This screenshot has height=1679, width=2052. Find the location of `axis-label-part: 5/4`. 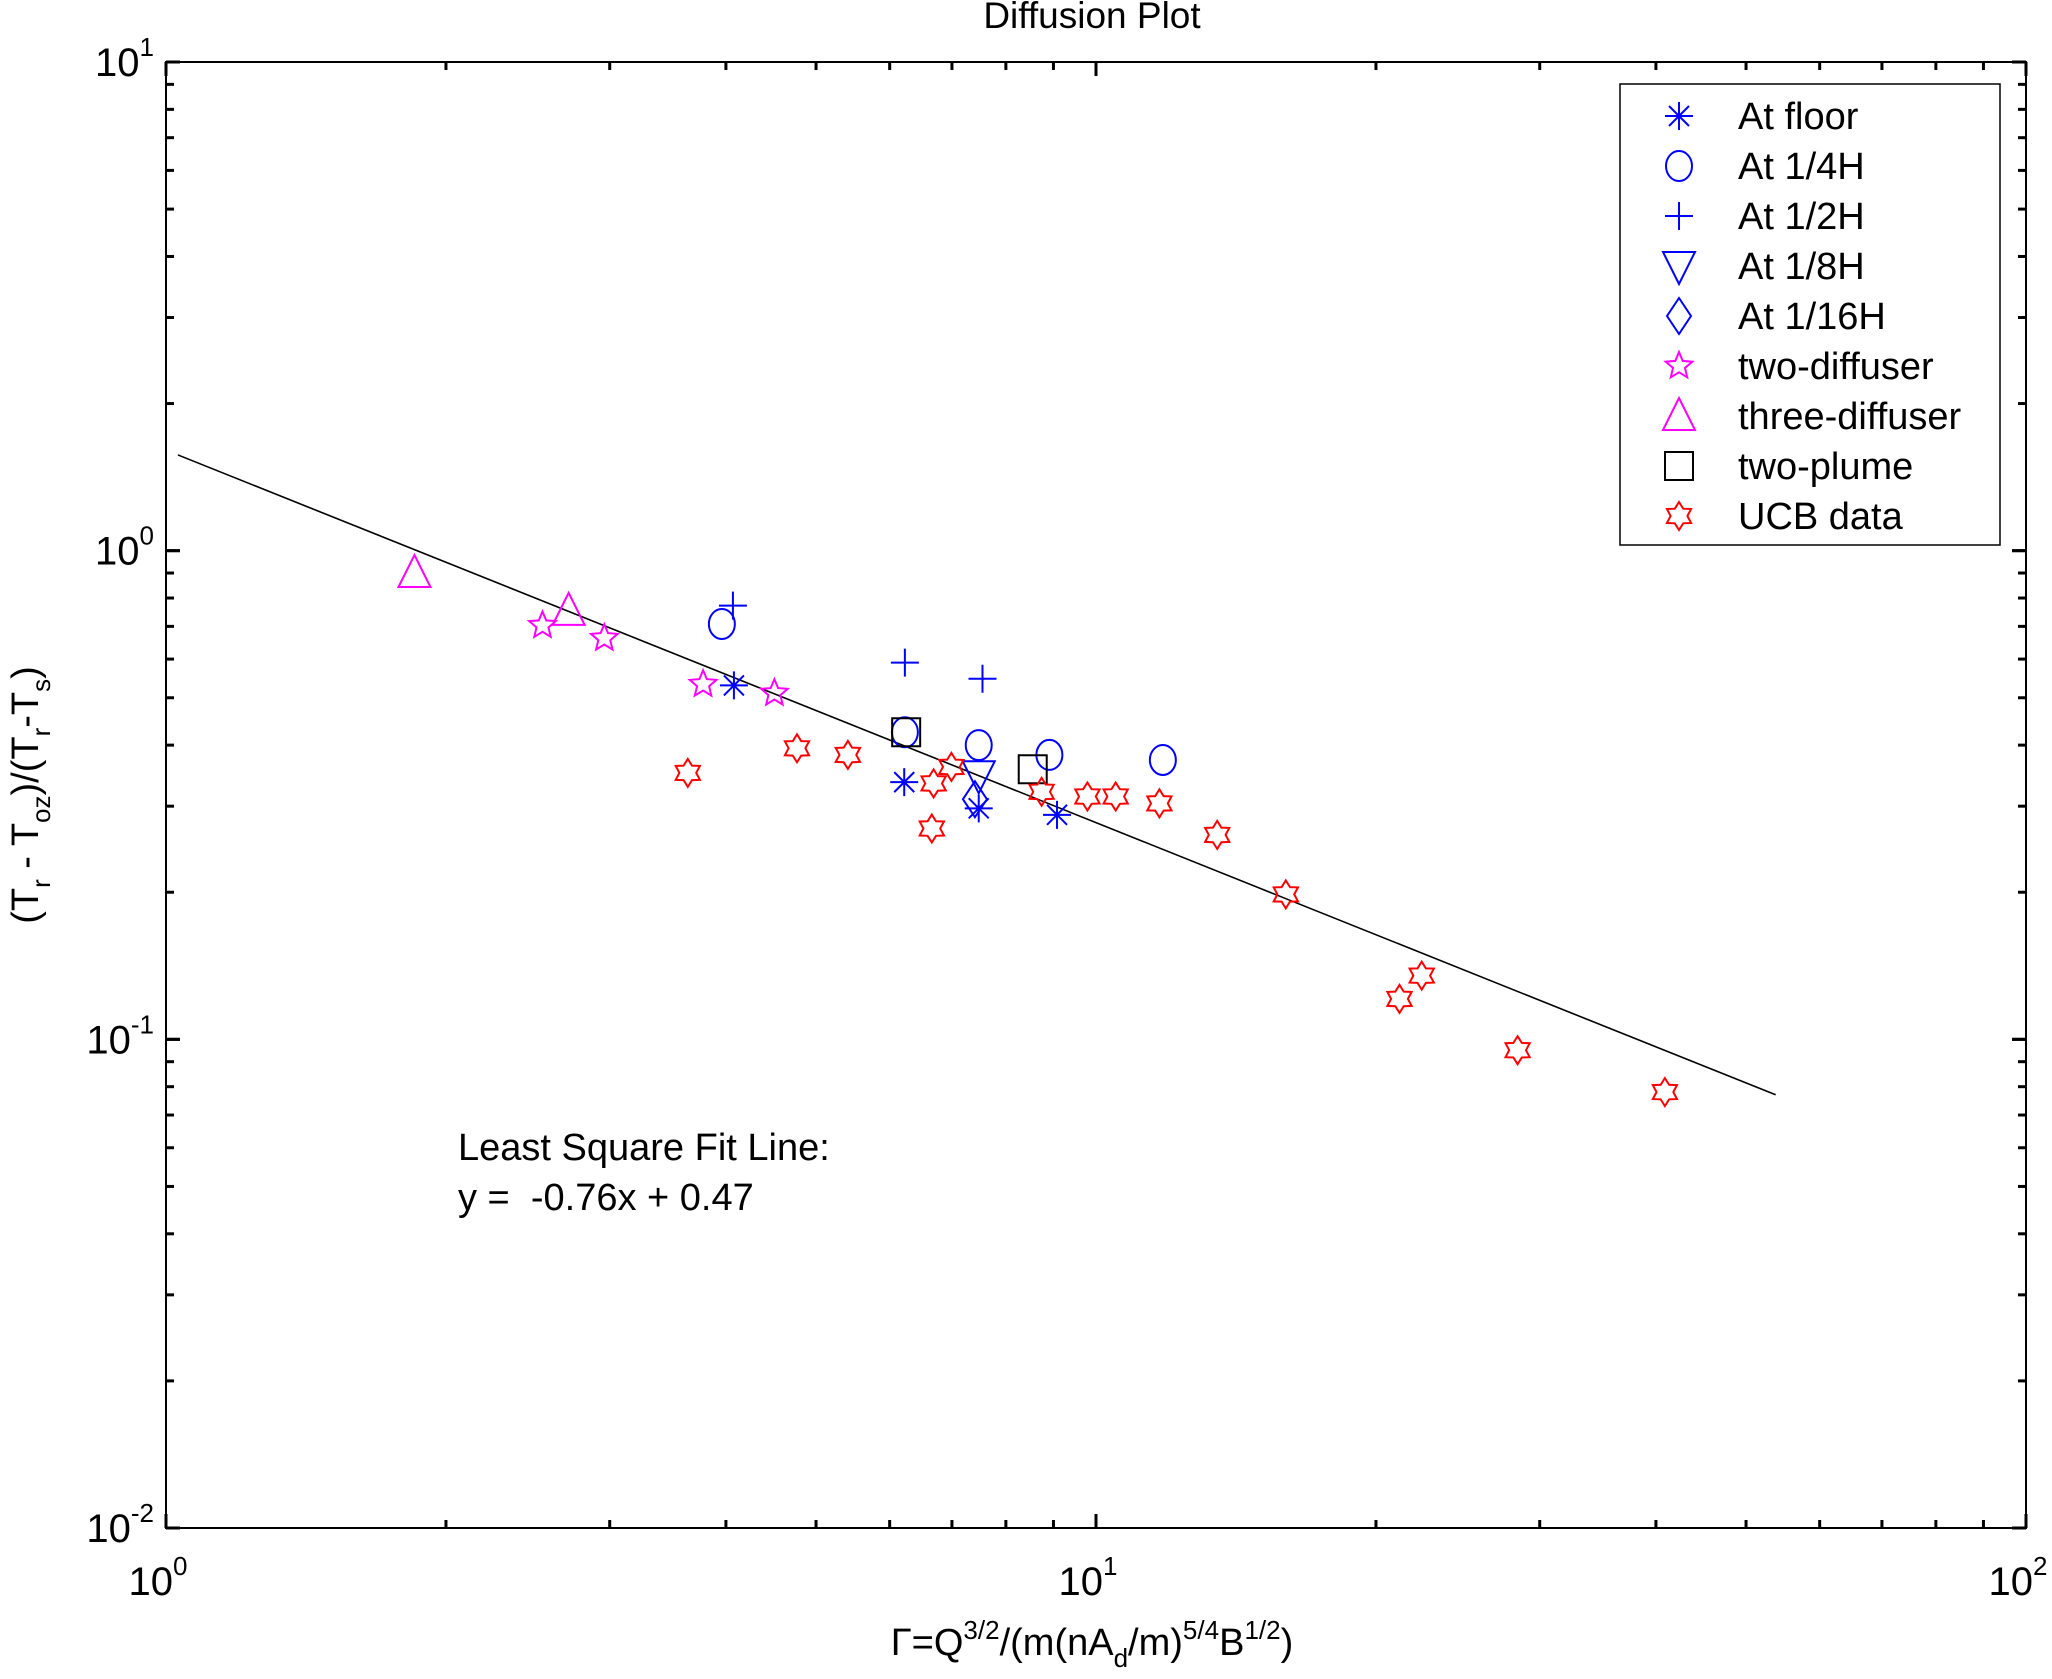

axis-label-part: 5/4 is located at coordinates (1201, 1630).